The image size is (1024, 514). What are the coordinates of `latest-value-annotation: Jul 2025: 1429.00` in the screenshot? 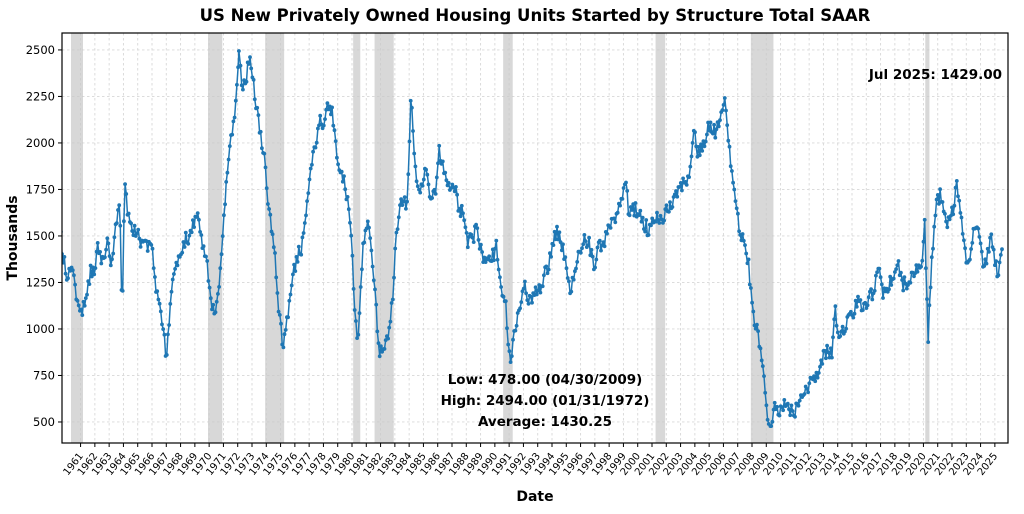 It's located at (935, 75).